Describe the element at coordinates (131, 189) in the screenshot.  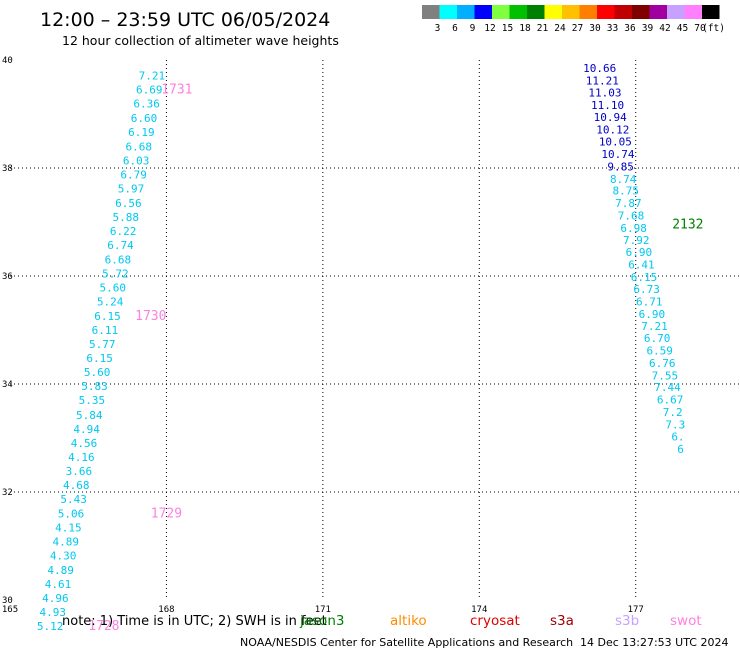
I see `wave-height-label: 5.97` at that location.